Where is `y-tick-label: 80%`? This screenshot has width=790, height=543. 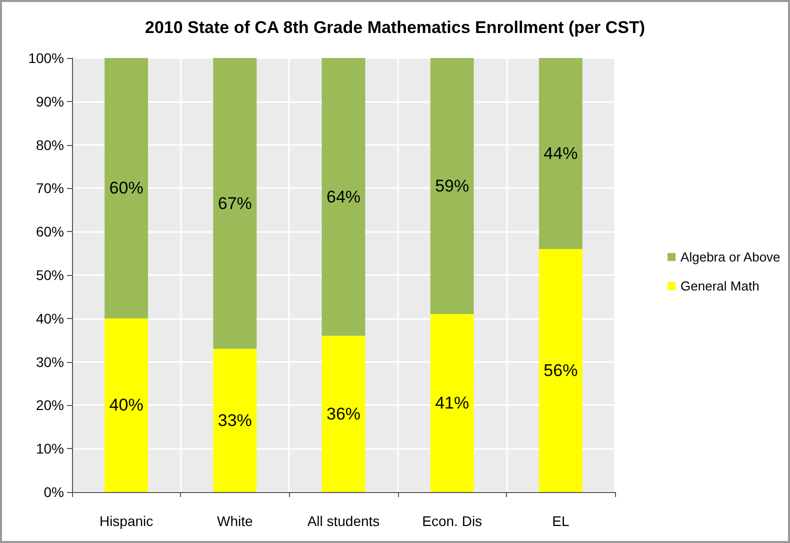
y-tick-label: 80% is located at coordinates (50, 144).